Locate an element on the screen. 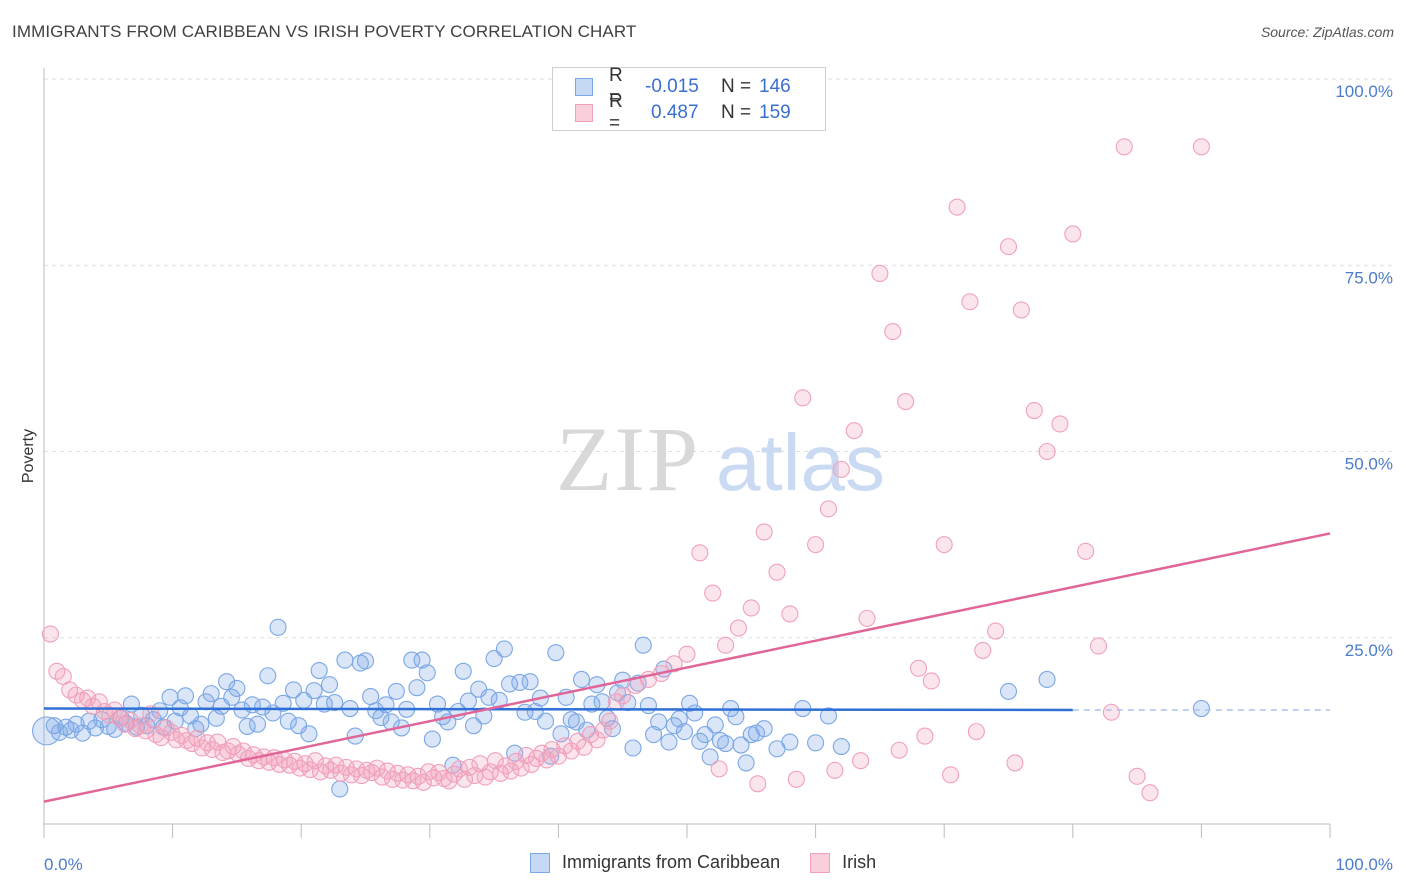 The height and width of the screenshot is (892, 1406). bottom-legend-swatch-irish is located at coordinates (820, 862).